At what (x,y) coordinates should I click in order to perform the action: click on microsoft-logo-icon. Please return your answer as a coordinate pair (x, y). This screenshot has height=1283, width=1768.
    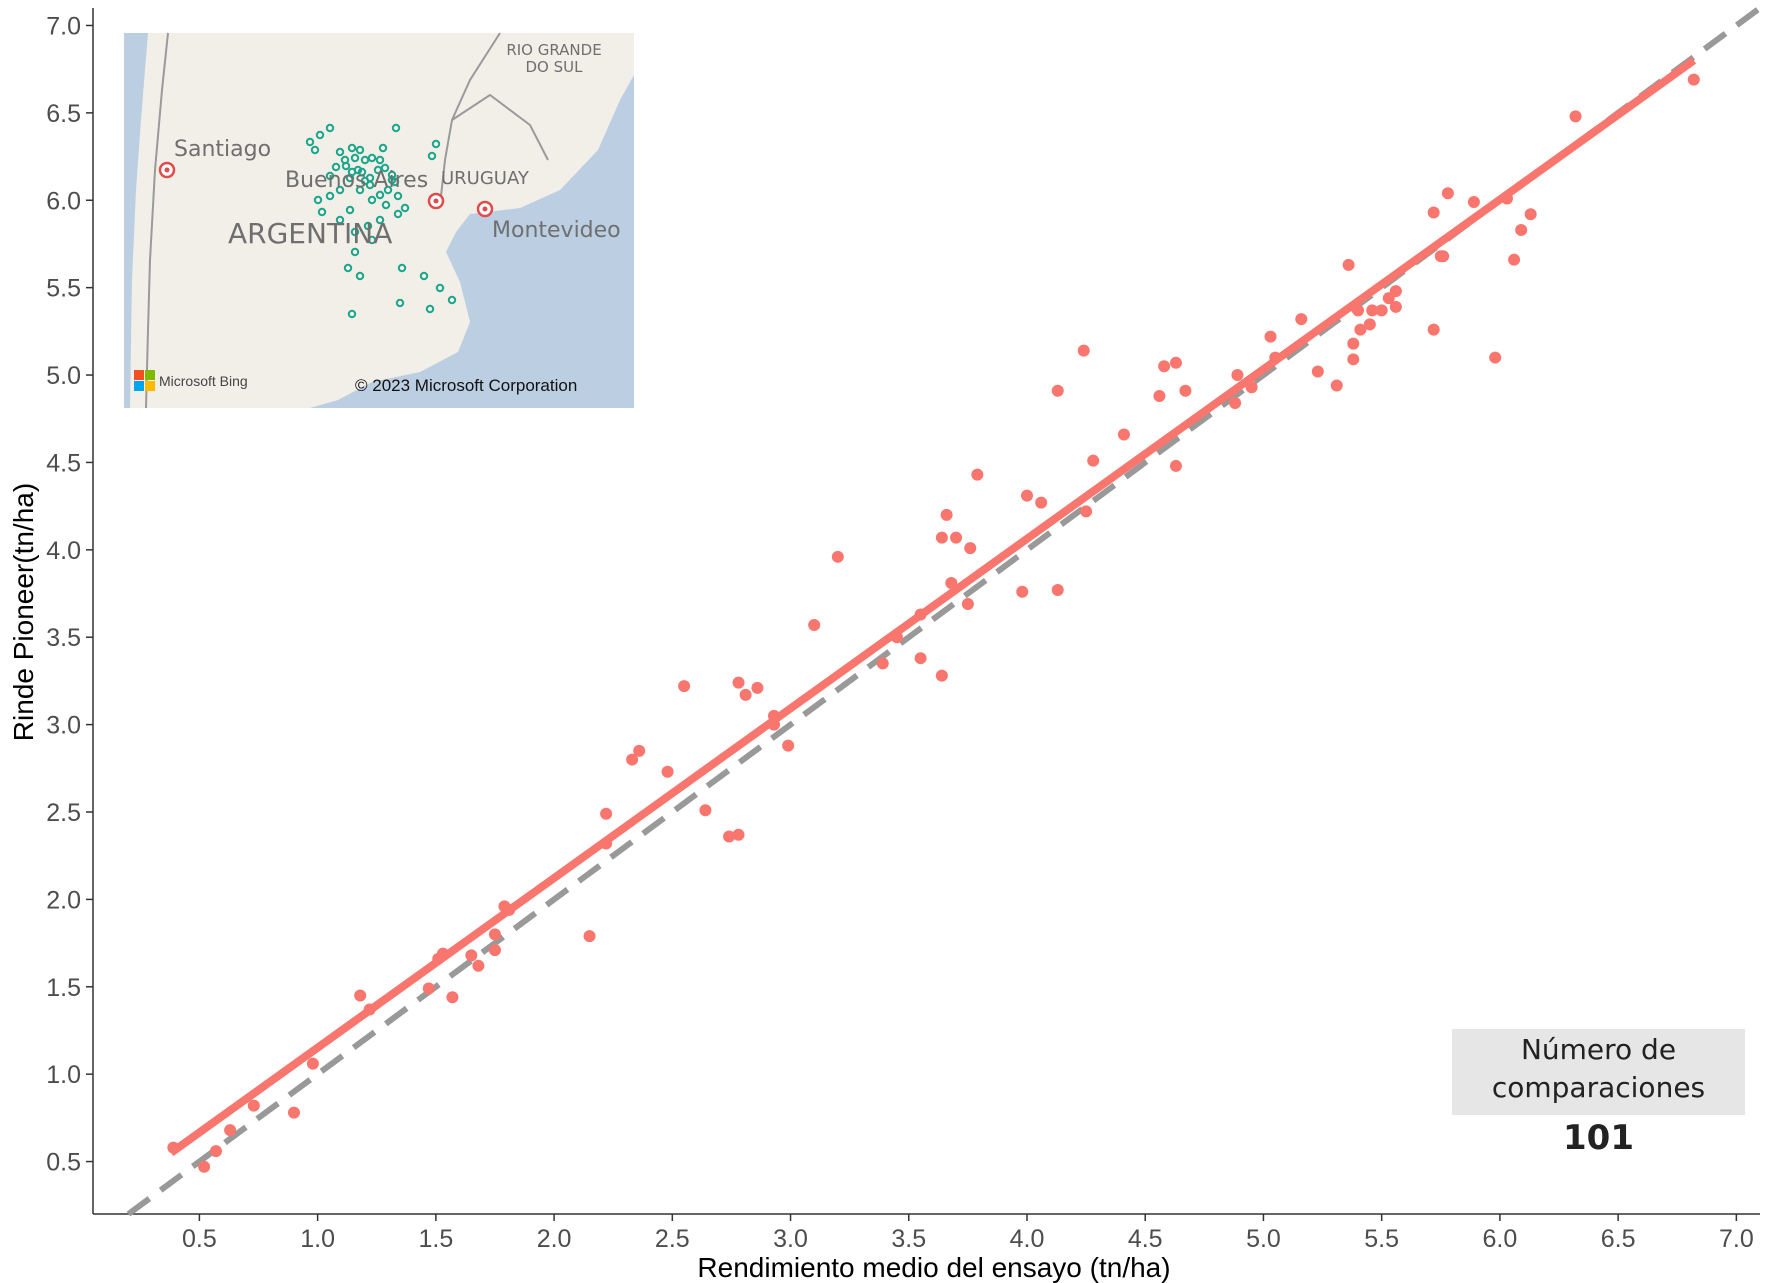
    Looking at the image, I should click on (144, 380).